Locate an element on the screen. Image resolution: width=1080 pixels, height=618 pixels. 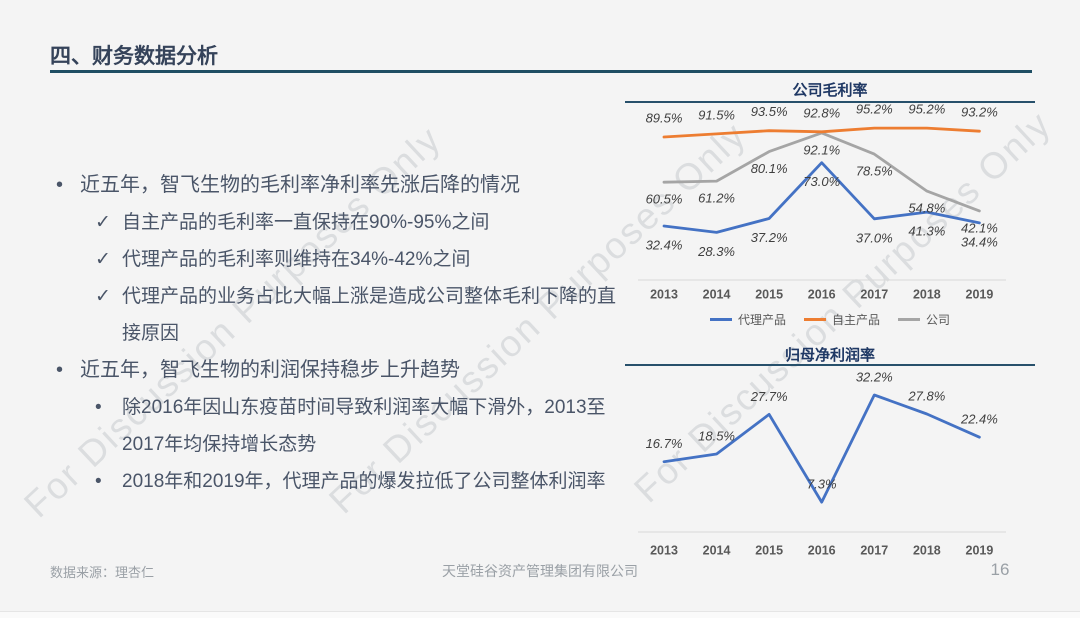
bullet-item: ✓ 代理产品的业务占比大幅上涨是造成公司整体毛利下降的直接原因 is located at coordinates (361, 315).